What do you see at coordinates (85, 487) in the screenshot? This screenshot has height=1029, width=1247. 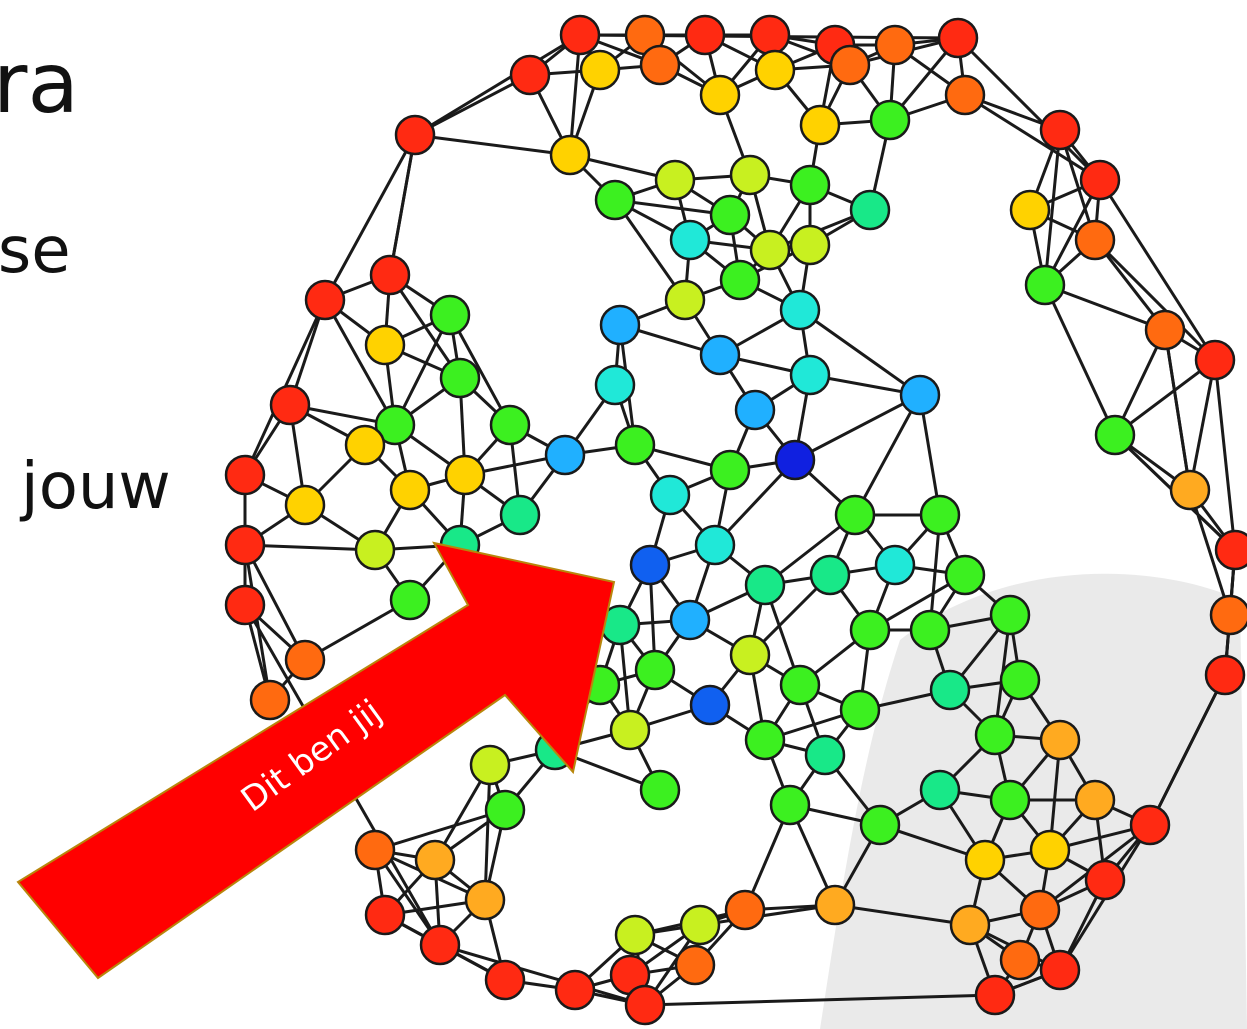 I see `slide-text-line-3: n jouw` at bounding box center [85, 487].